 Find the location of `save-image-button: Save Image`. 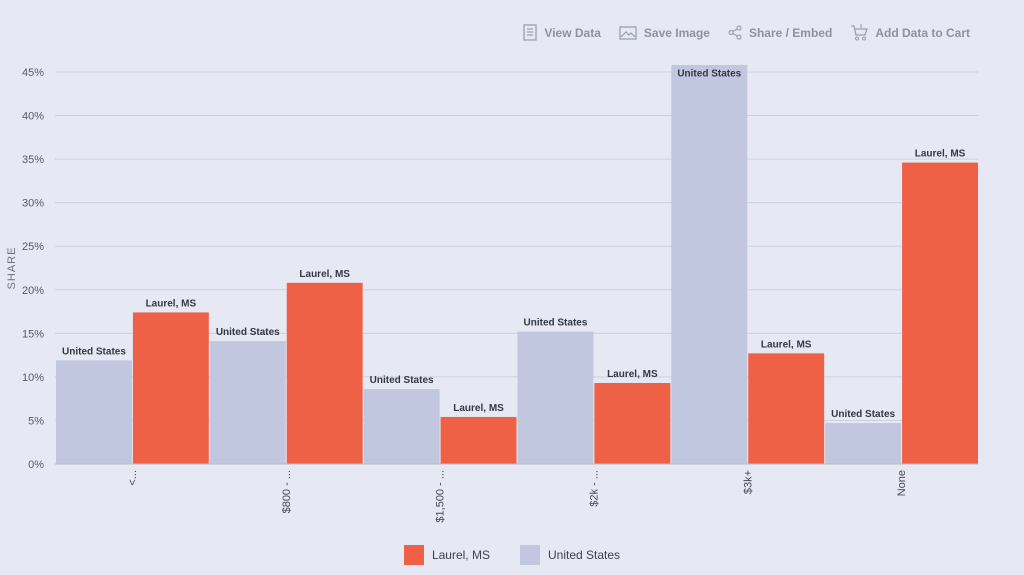

save-image-button: Save Image is located at coordinates (664, 33).